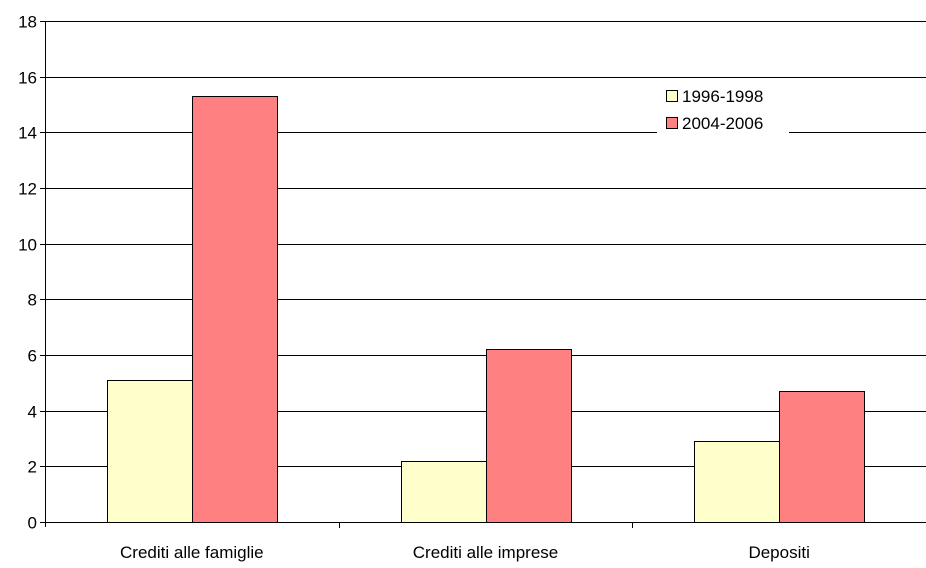 The height and width of the screenshot is (568, 926). What do you see at coordinates (486, 552) in the screenshot?
I see `x-tick-label: Crediti alle imprese` at bounding box center [486, 552].